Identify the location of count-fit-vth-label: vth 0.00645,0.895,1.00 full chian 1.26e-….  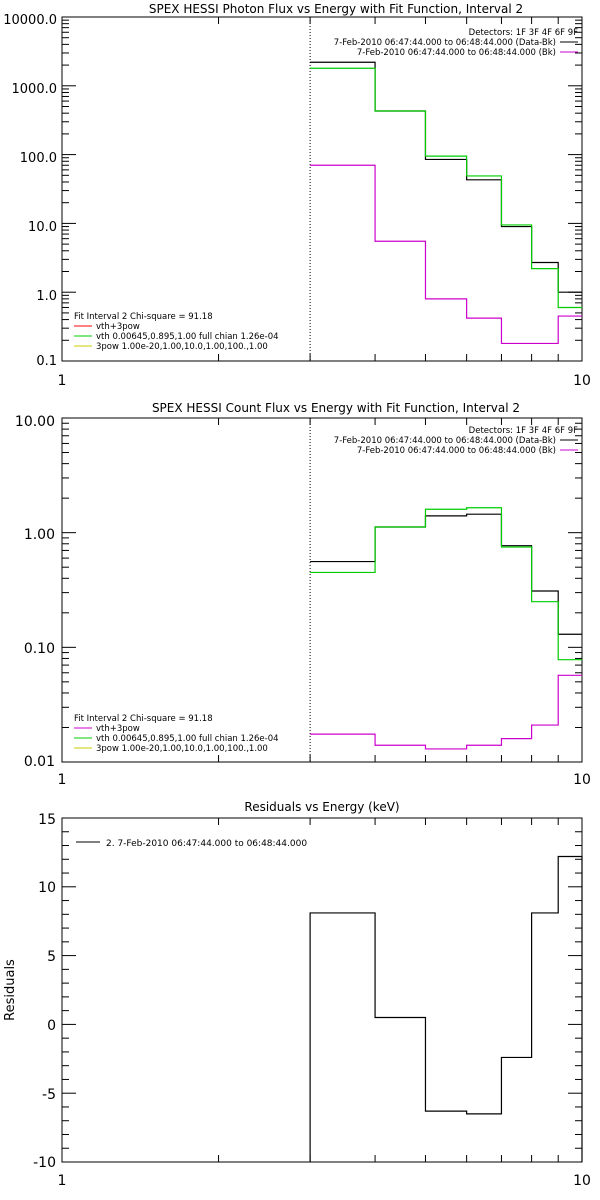
(187, 739).